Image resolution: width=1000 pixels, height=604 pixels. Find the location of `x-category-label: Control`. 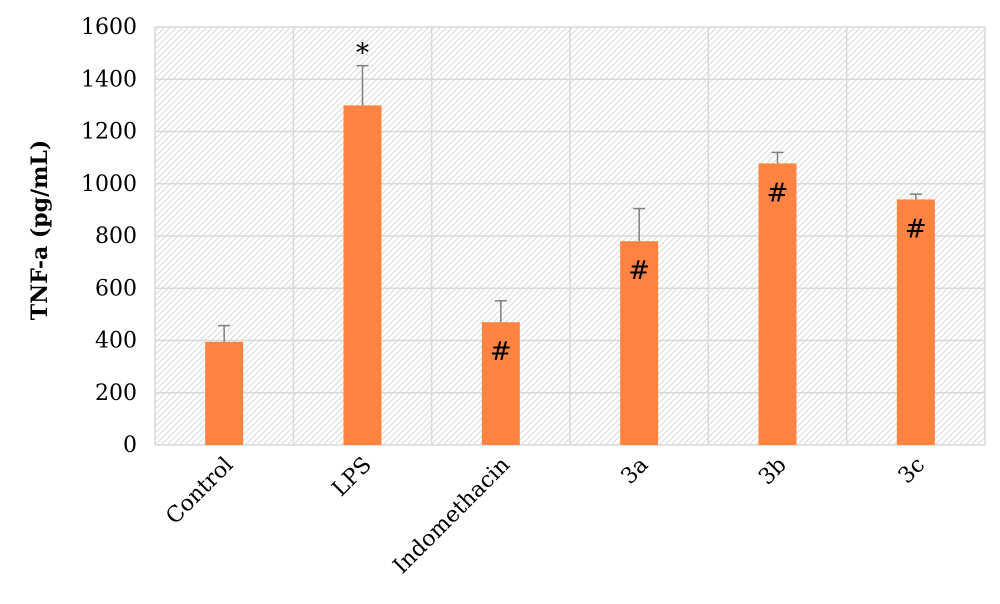

x-category-label: Control is located at coordinates (199, 491).